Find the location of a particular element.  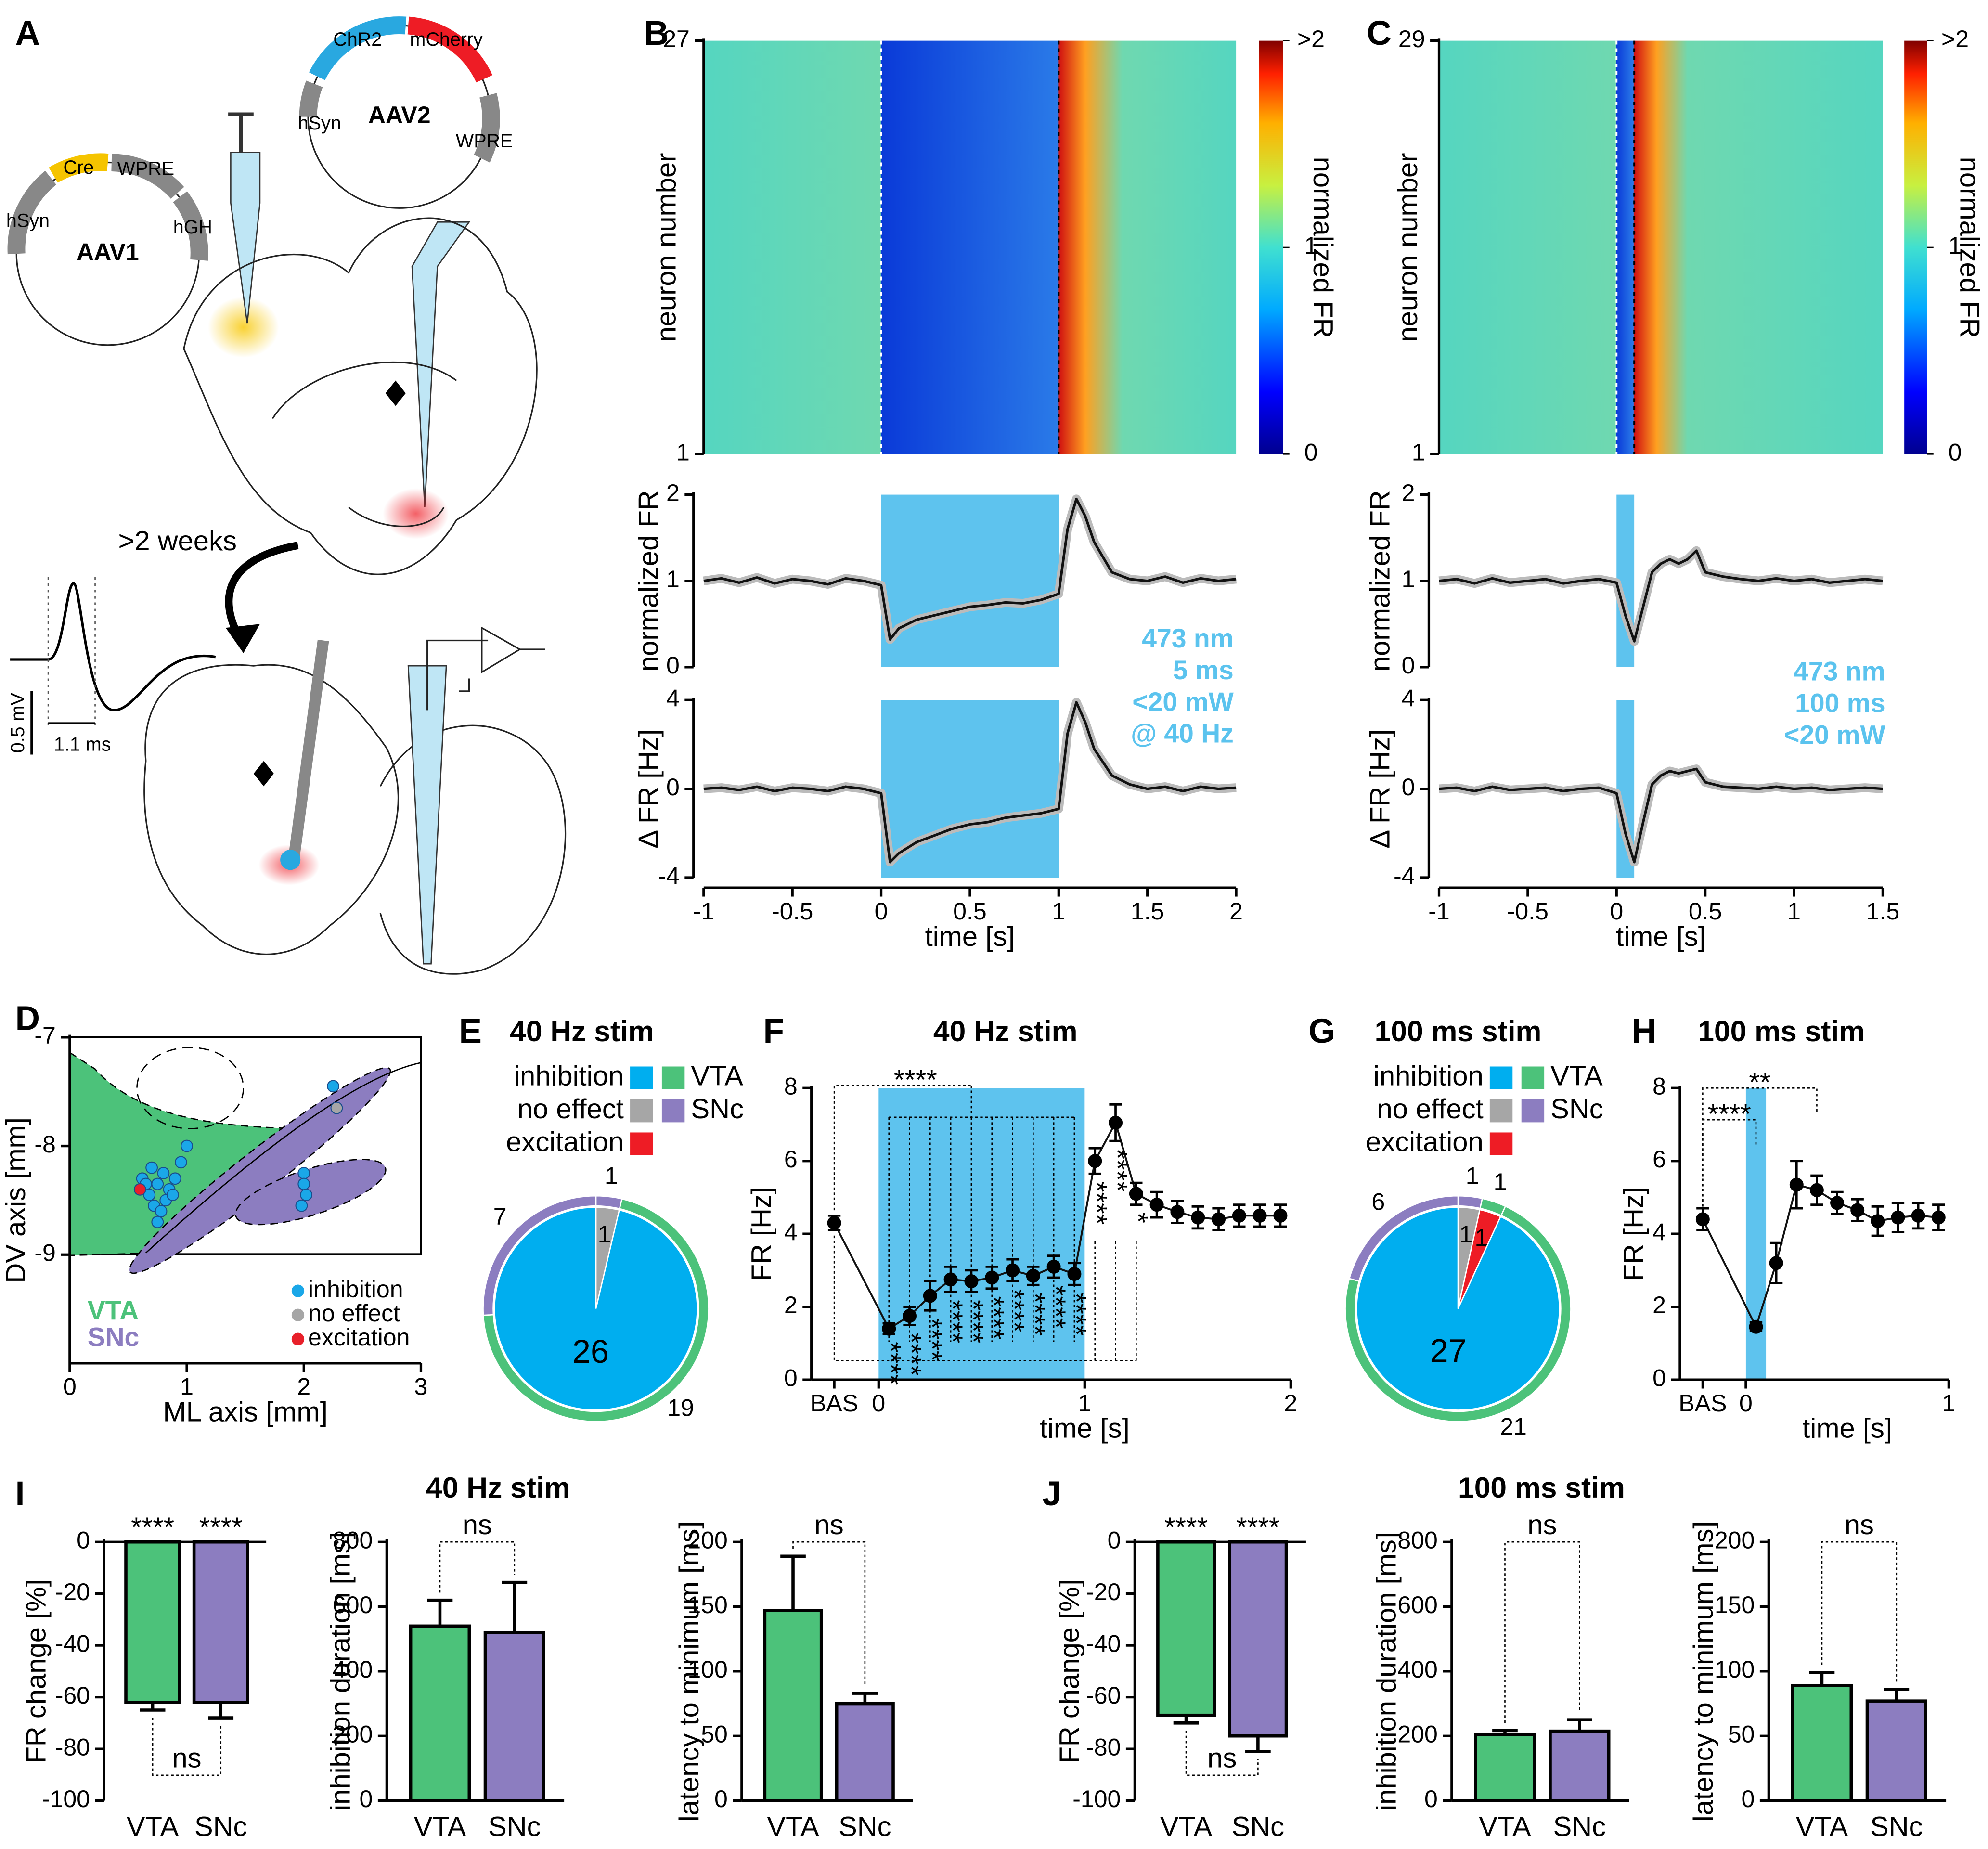

scale-label: 0.5 mV is located at coordinates (17, 722).